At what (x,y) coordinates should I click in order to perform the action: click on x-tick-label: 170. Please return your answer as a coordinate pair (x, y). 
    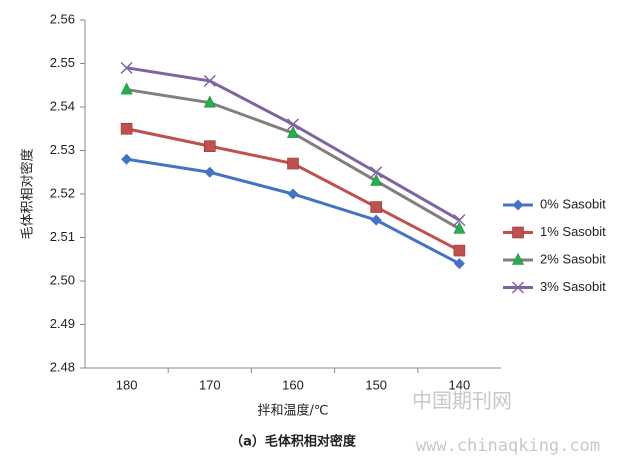
    Looking at the image, I should click on (210, 384).